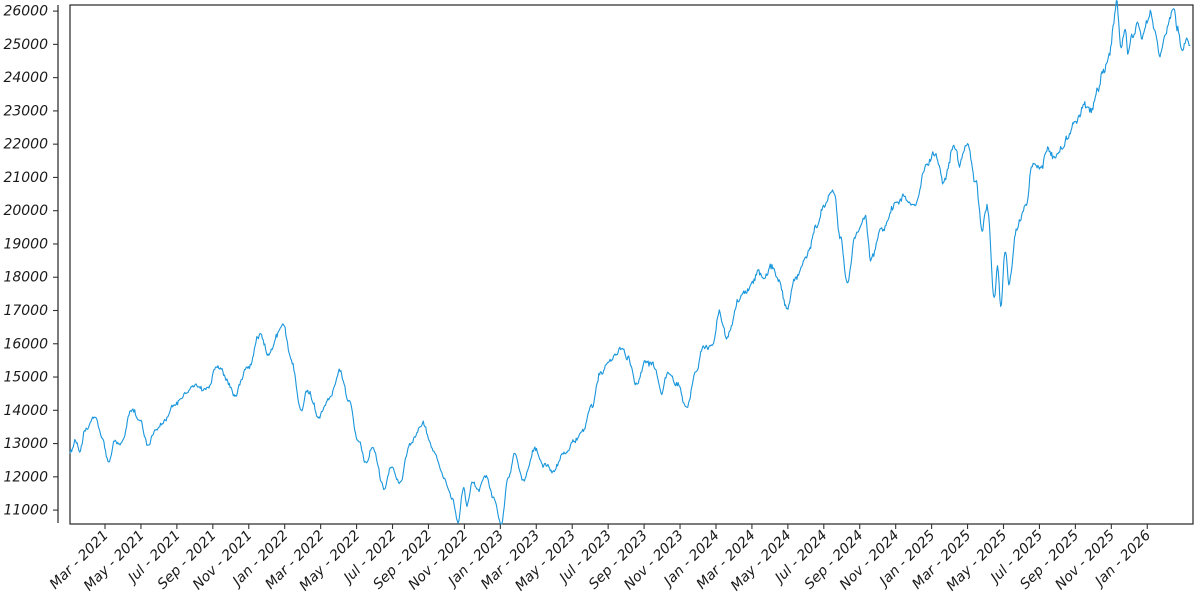 The height and width of the screenshot is (600, 1200). I want to click on y-tick-label: 19000, so click(25, 244).